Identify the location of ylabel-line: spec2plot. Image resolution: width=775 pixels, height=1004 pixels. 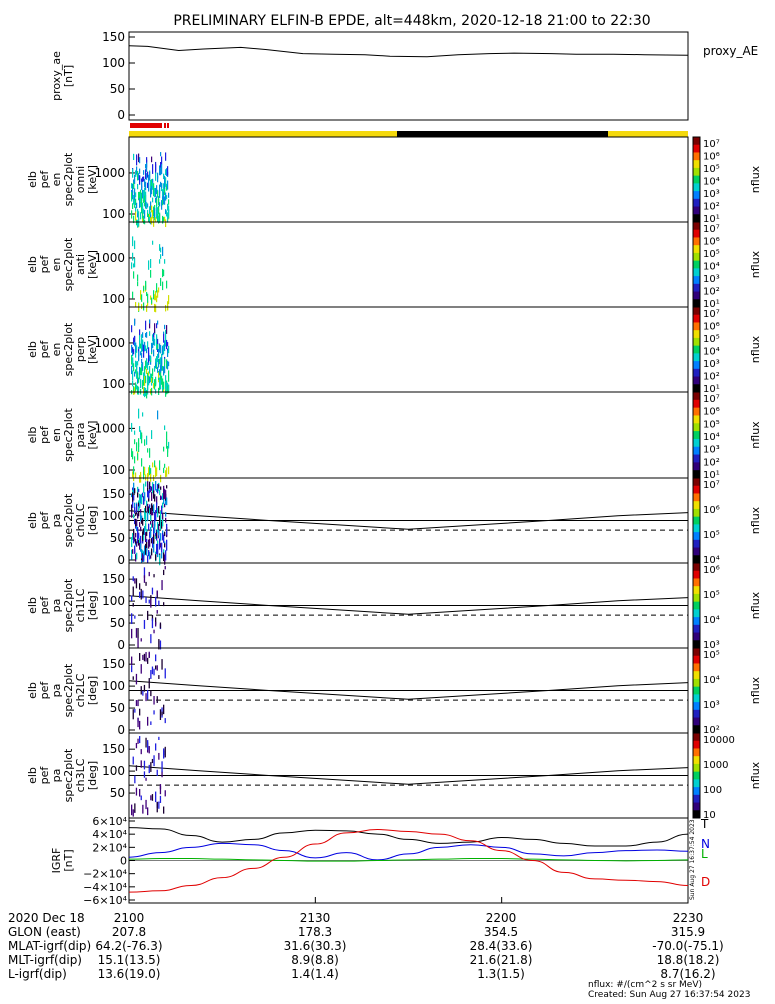
(68, 349).